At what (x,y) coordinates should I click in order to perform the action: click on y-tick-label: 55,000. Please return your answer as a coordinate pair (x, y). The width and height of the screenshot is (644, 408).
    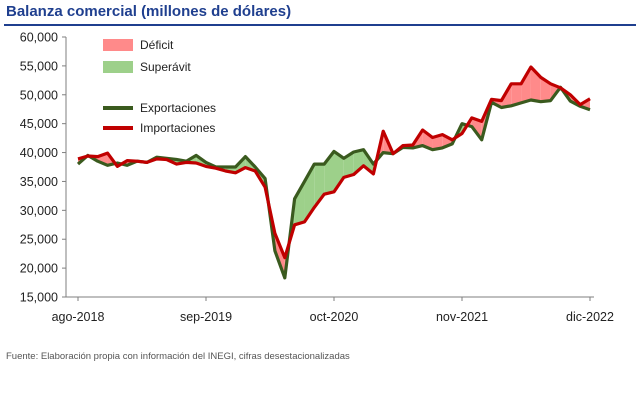
    Looking at the image, I should click on (39, 66).